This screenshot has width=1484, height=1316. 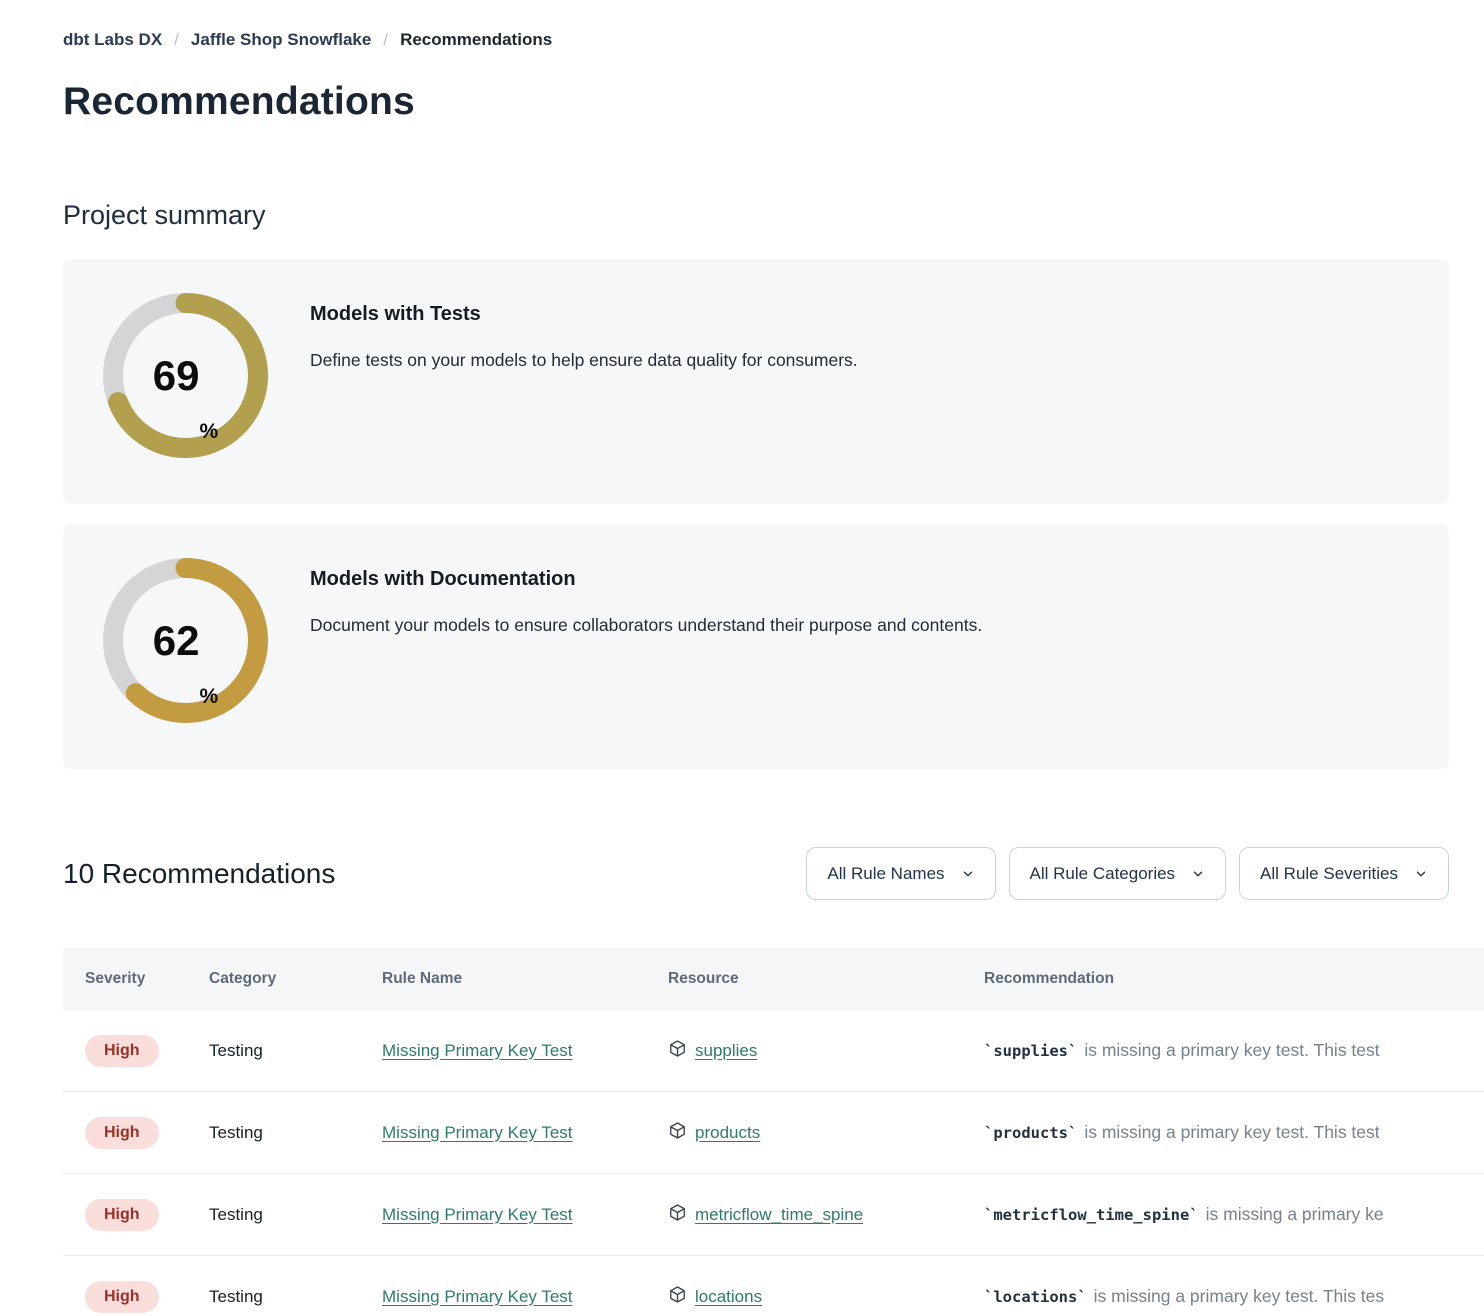 What do you see at coordinates (1049, 978) in the screenshot?
I see `column-header-recommendation: Recommendation` at bounding box center [1049, 978].